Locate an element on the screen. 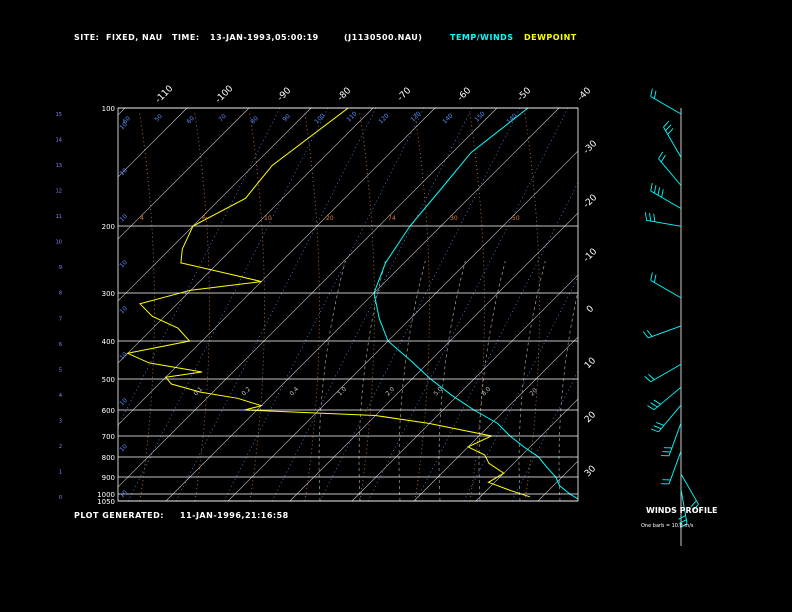  height-tick-label: 1 is located at coordinates (60, 472).